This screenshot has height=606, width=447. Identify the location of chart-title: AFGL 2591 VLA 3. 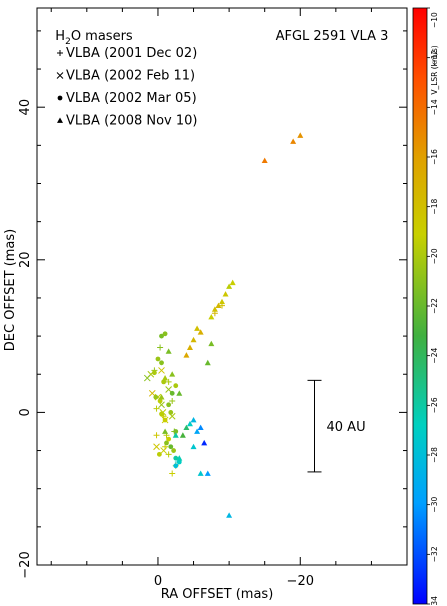
(332, 36).